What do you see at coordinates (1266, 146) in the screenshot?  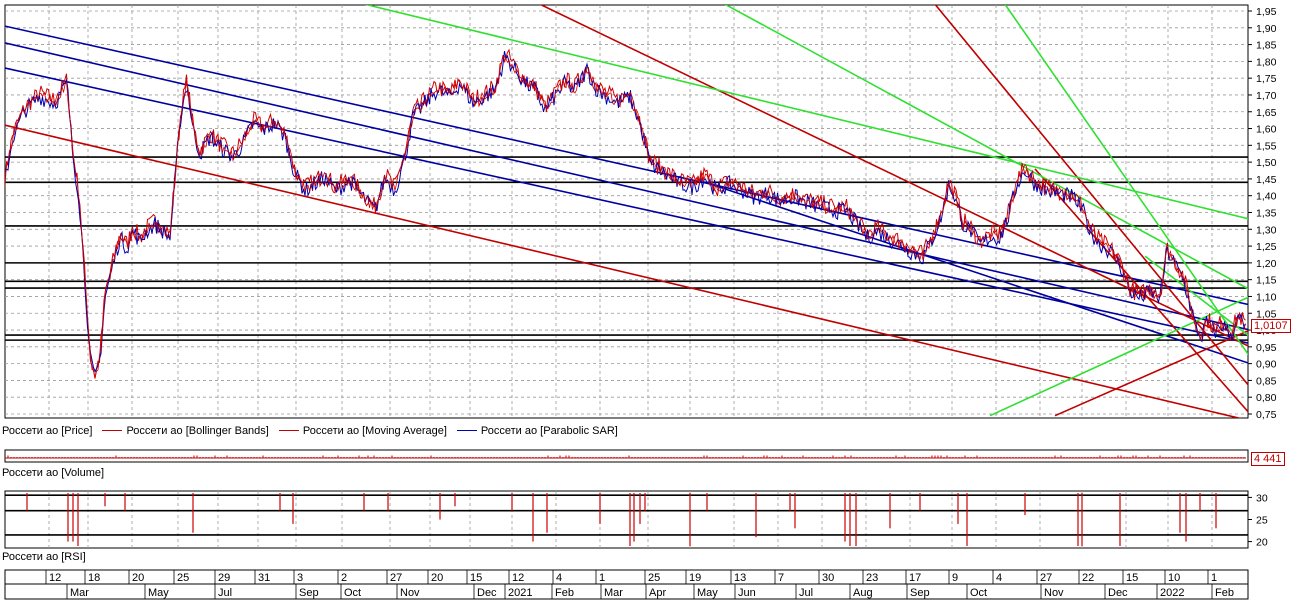 I see `price-y-tick-label: 1,55` at bounding box center [1266, 146].